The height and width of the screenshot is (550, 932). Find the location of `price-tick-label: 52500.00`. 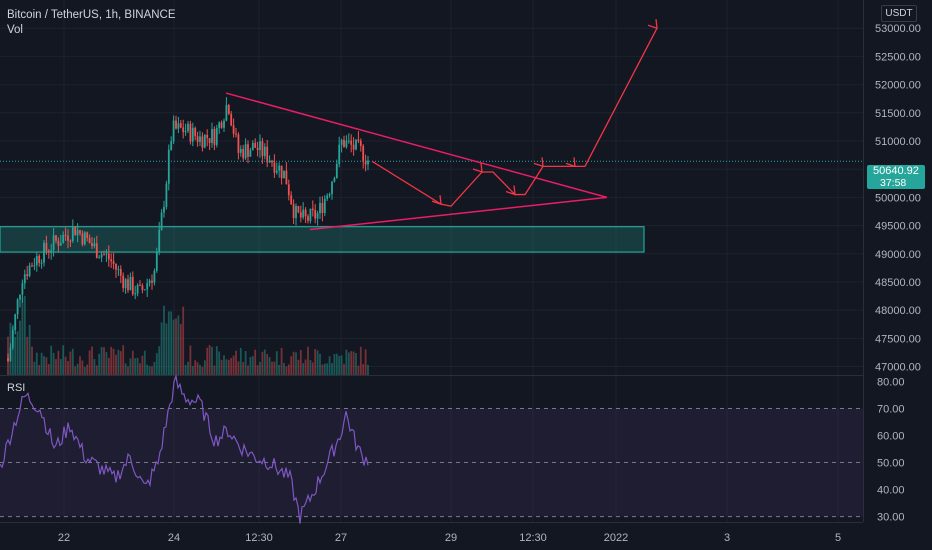

price-tick-label: 52500.00 is located at coordinates (898, 57).